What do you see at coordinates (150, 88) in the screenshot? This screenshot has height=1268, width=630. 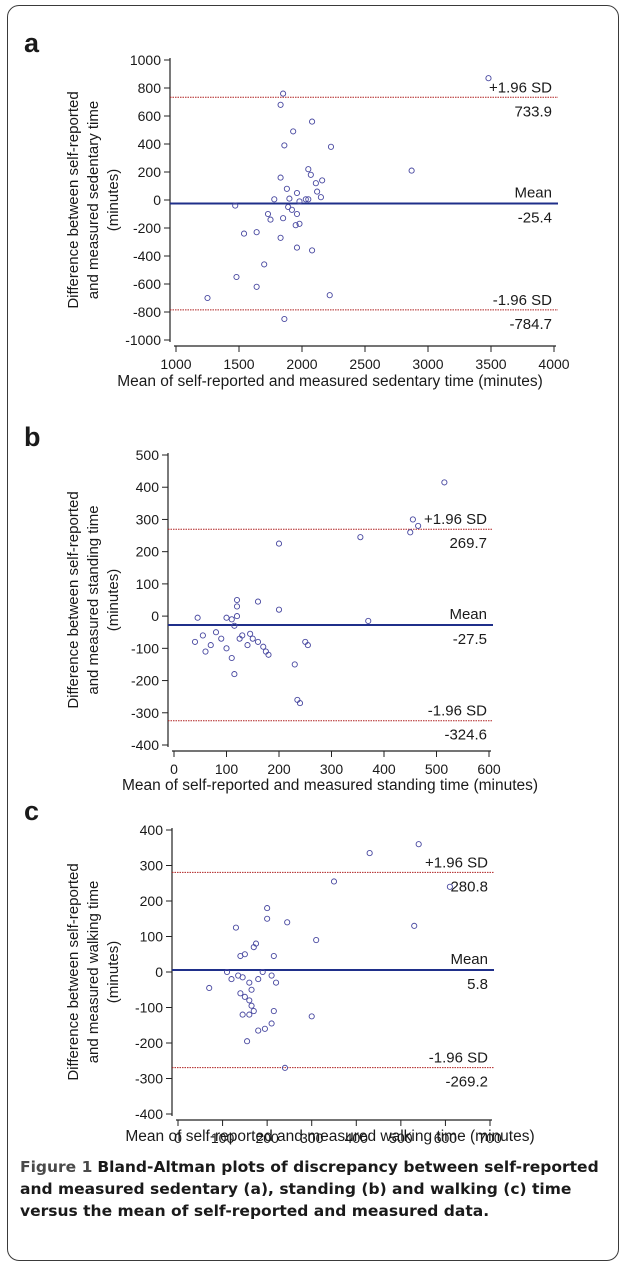 I see `panel-a-y-tick-label: 800` at bounding box center [150, 88].